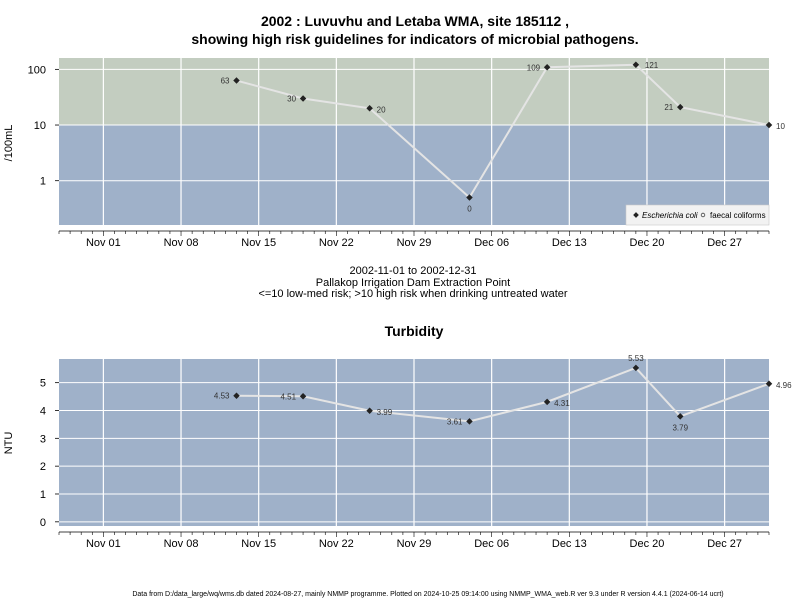 This screenshot has width=800, height=600. What do you see at coordinates (222, 396) in the screenshot?
I see `turbidity-data-label-0: 4.53` at bounding box center [222, 396].